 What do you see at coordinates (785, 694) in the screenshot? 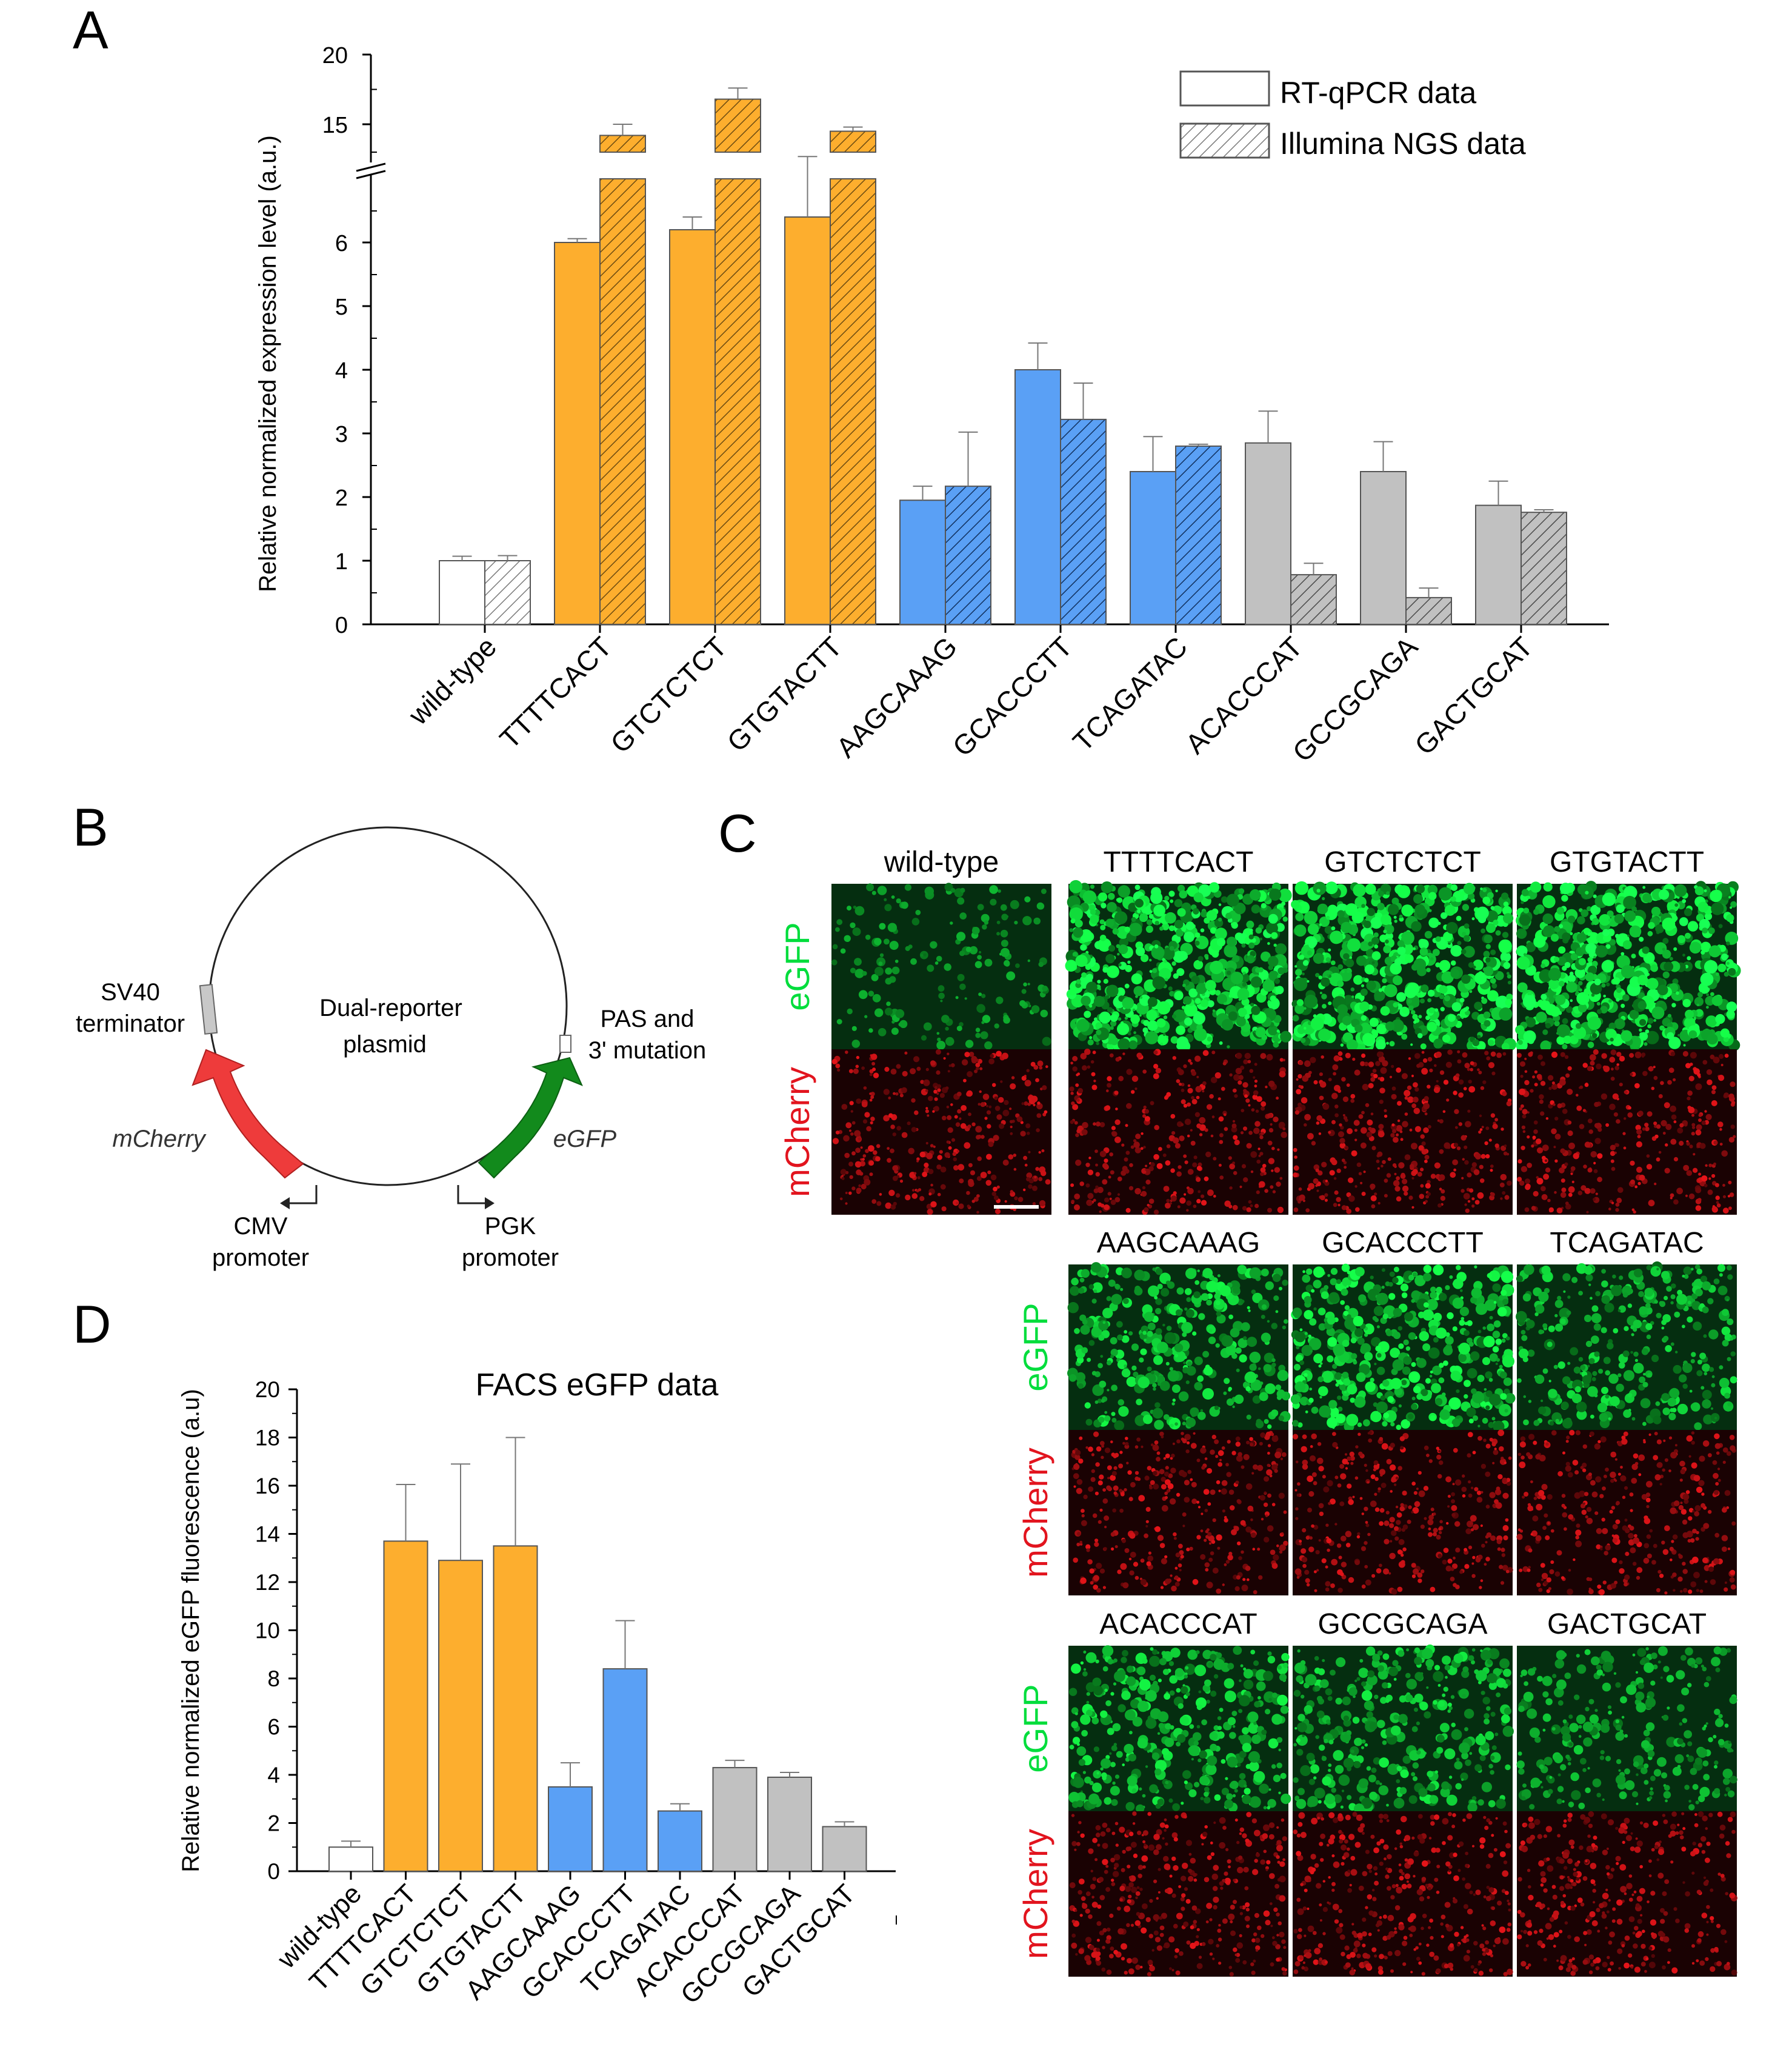
I see `x-tick-label: GTGTACTT` at bounding box center [785, 694].